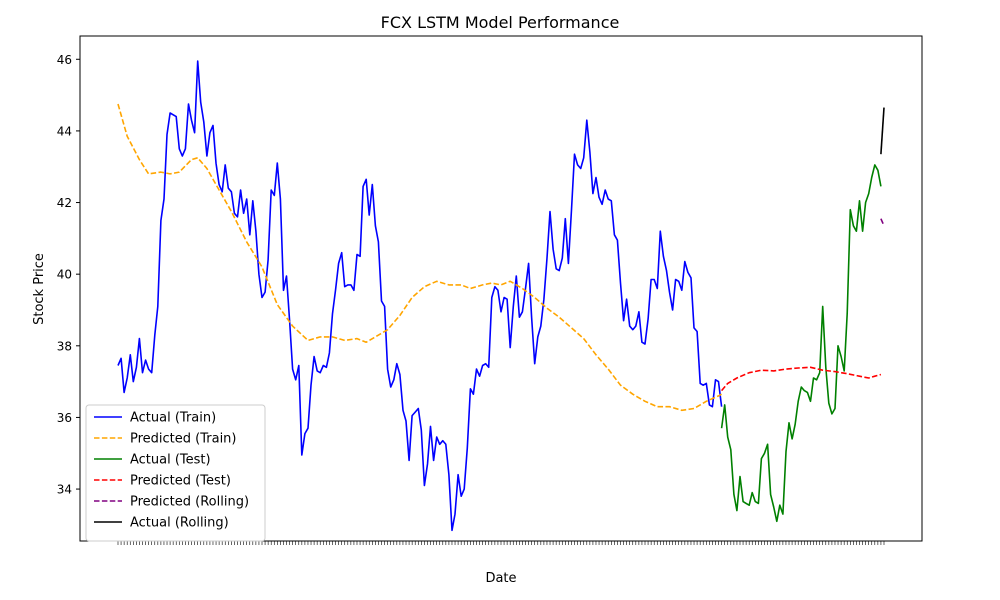 The height and width of the screenshot is (600, 1000). Describe the element at coordinates (801, 379) in the screenshot. I see `series-line-predicted-test` at that location.